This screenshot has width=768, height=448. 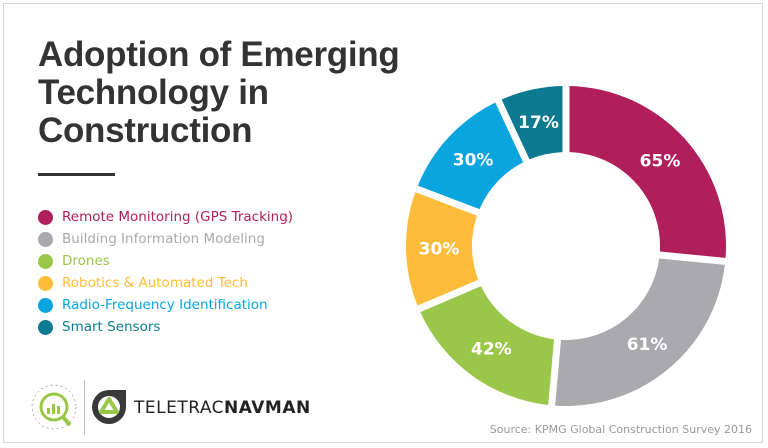 I want to click on data-label: 61%, so click(x=647, y=345).